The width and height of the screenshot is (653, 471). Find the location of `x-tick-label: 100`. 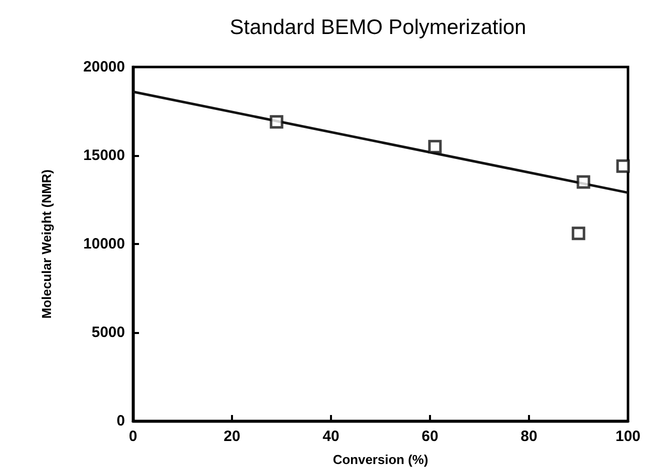

x-tick-label: 100 is located at coordinates (628, 436).